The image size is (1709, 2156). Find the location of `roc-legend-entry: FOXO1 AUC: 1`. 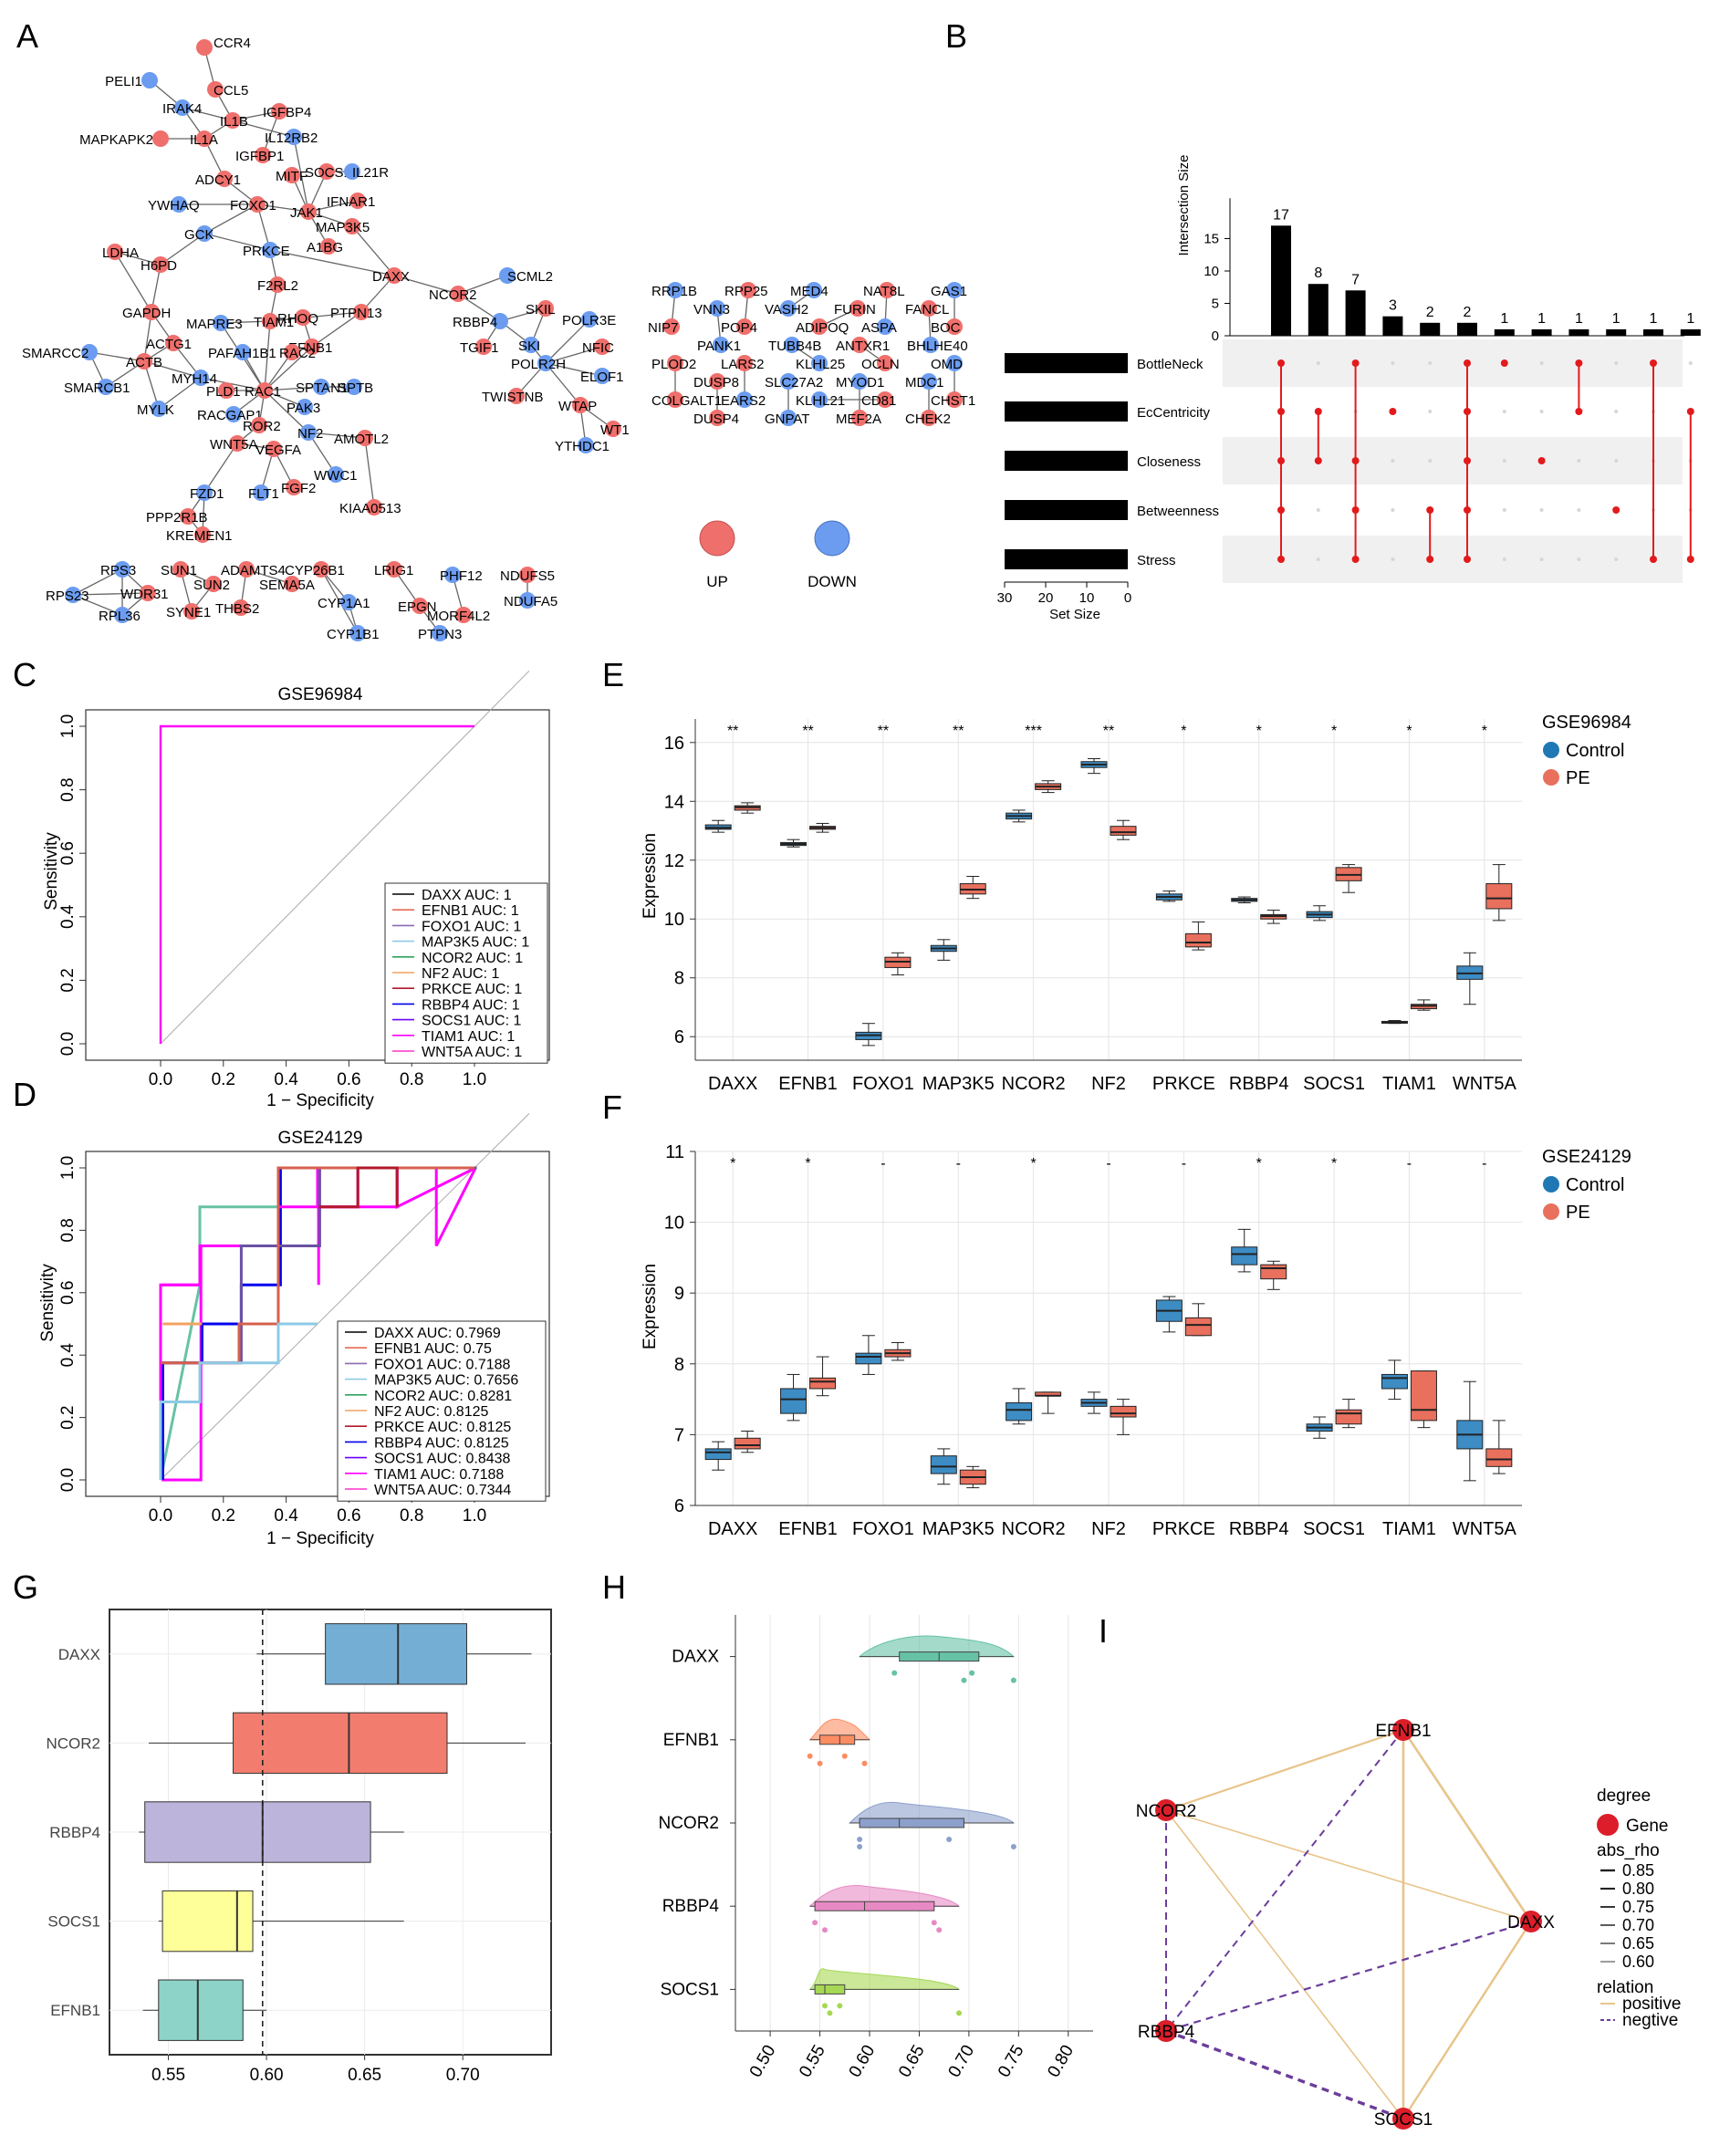

roc-legend-entry: FOXO1 AUC: 1 is located at coordinates (471, 927).